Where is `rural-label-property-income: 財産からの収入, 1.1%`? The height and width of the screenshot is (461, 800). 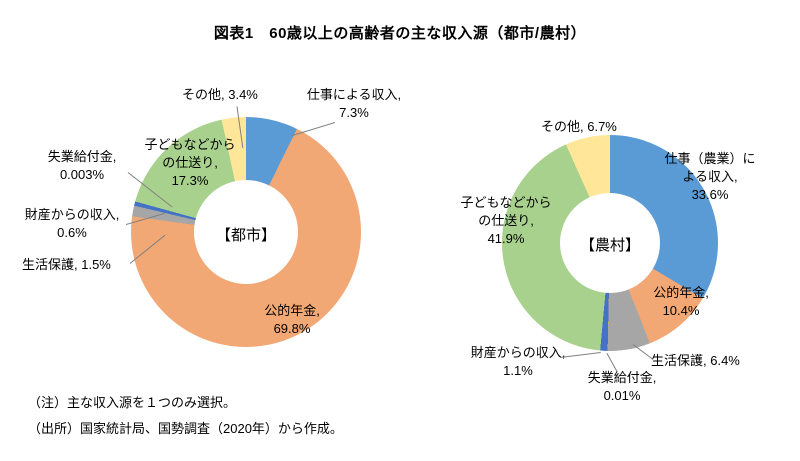
rural-label-property-income: 財産からの収入, 1.1% is located at coordinates (518, 361).